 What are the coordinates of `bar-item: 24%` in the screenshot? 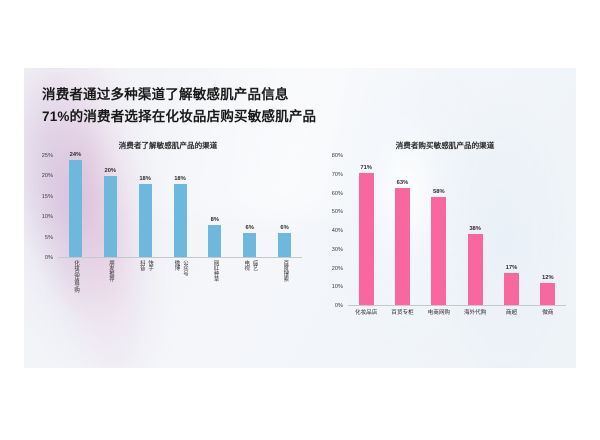 It's located at (75, 204).